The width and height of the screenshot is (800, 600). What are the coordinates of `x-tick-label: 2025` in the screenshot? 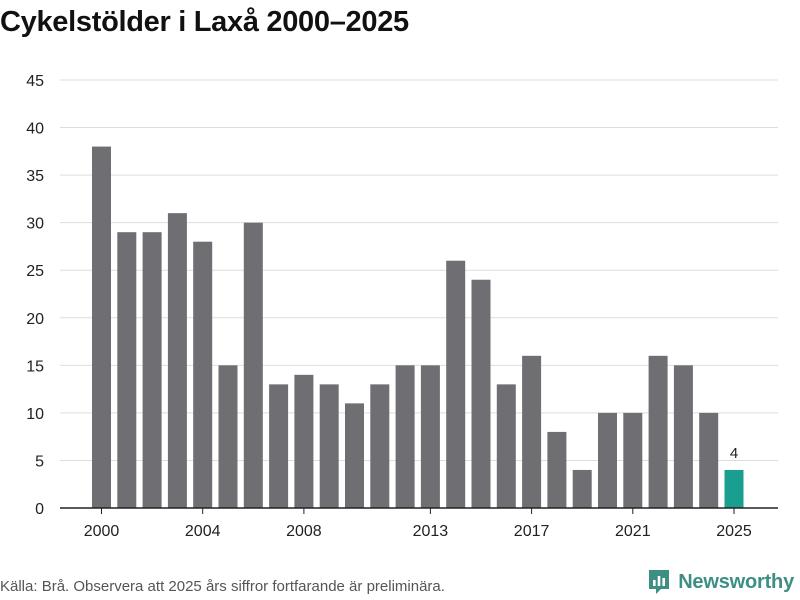 It's located at (734, 531).